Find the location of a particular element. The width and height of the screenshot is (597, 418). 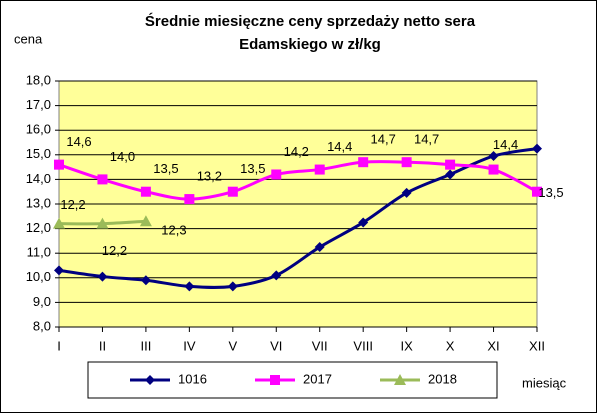

x-tick-label: XII is located at coordinates (537, 345).